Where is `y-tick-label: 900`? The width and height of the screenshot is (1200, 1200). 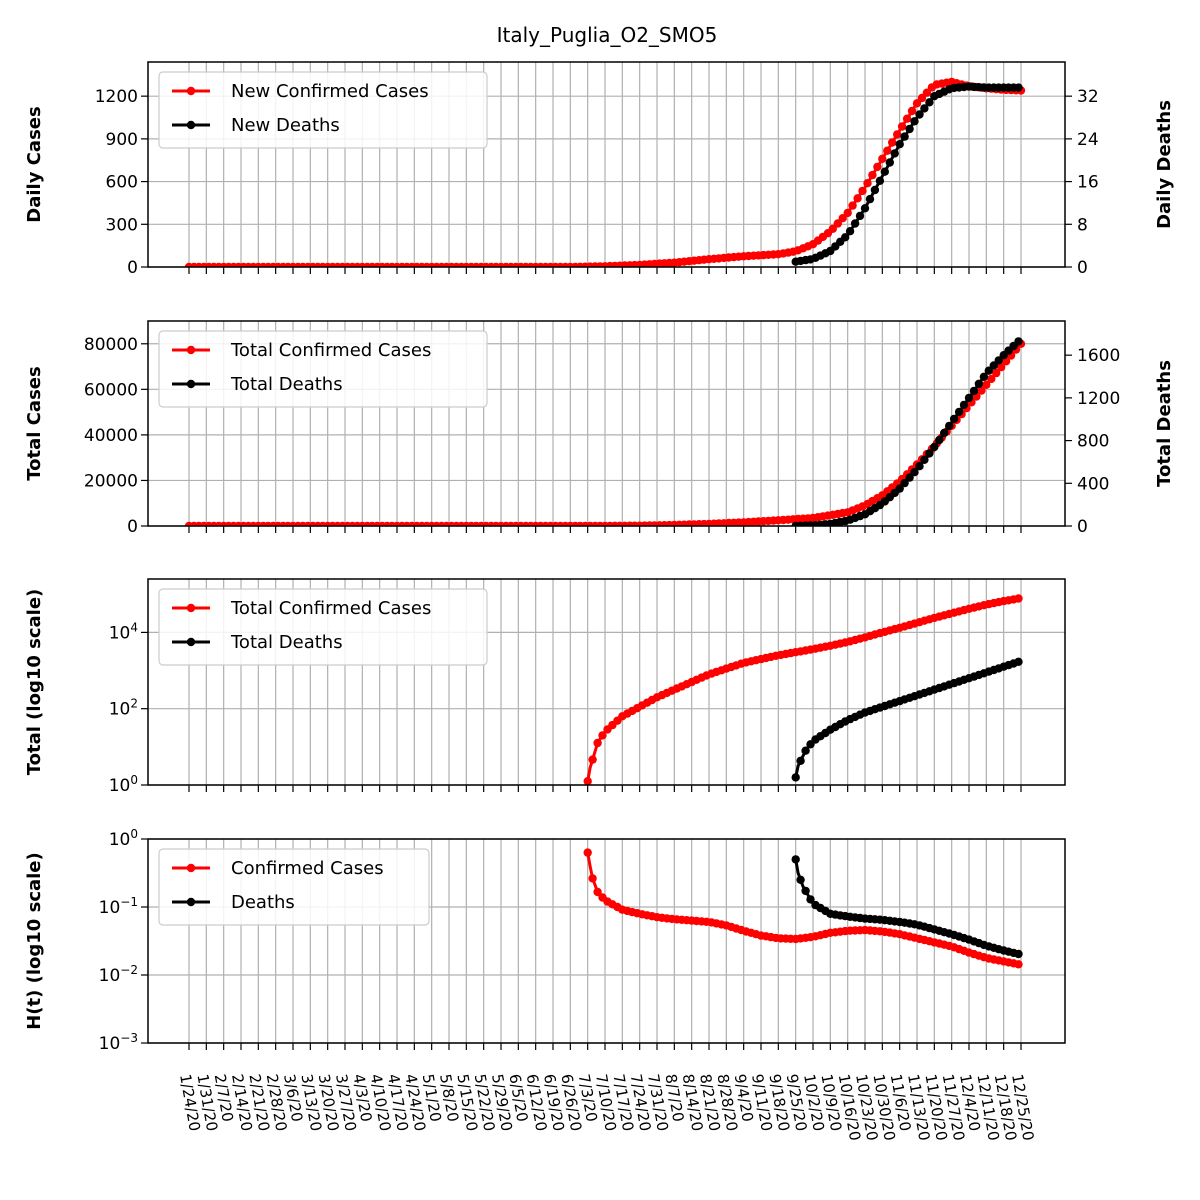 y-tick-label: 900 is located at coordinates (122, 140).